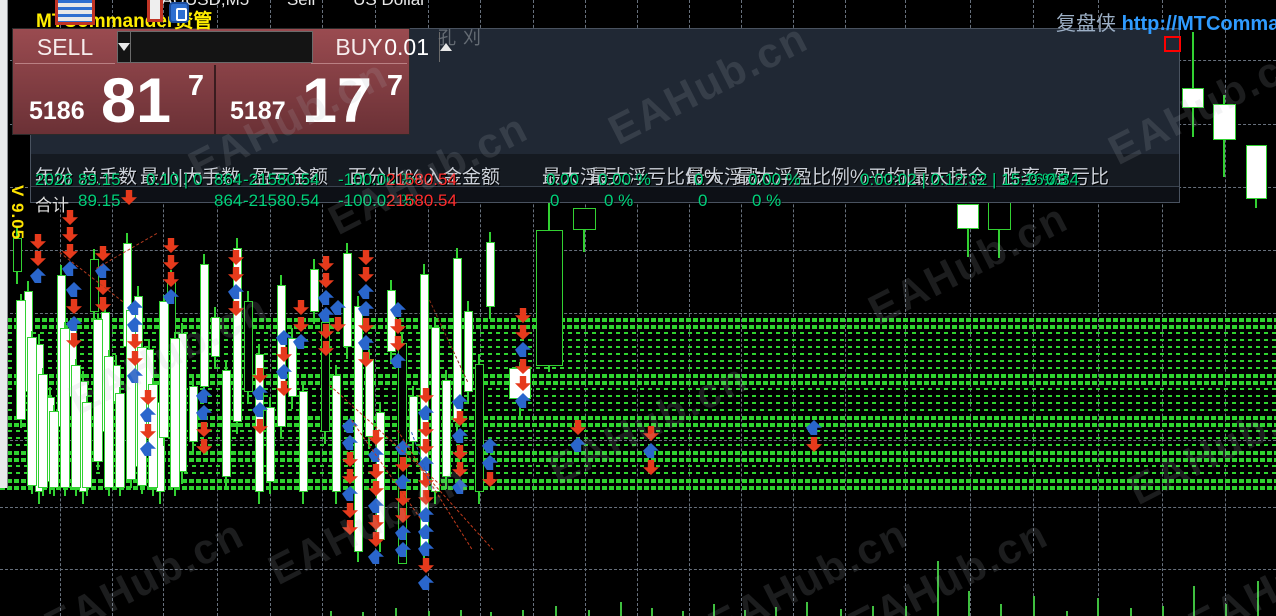 This screenshot has height=616, width=1276. I want to click on app-icon-2-red-part, so click(155, 11).